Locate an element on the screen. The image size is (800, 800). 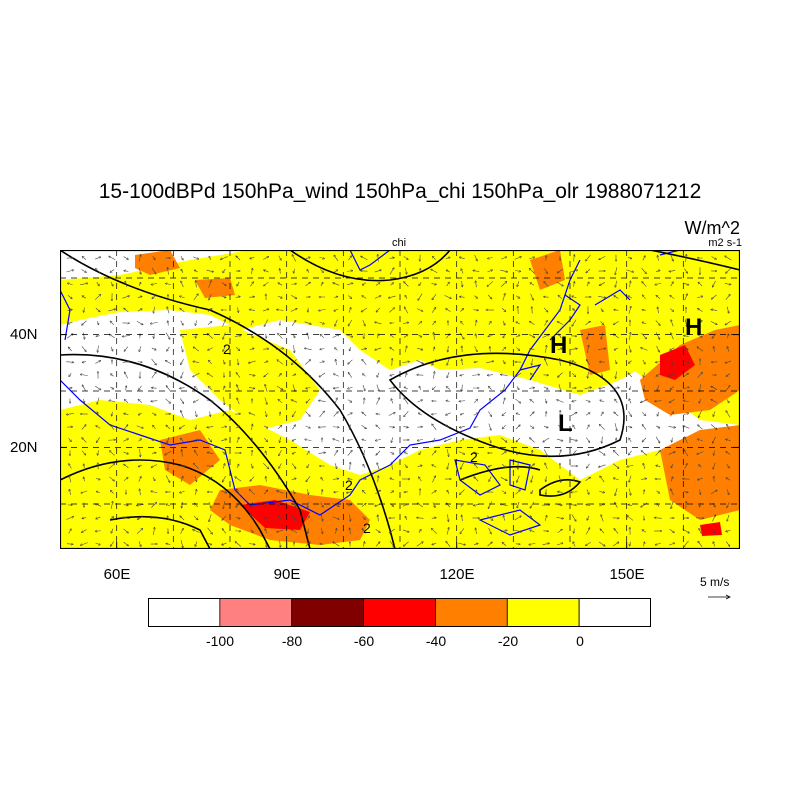
reference-vector-label: 5 m/s is located at coordinates (715, 582).